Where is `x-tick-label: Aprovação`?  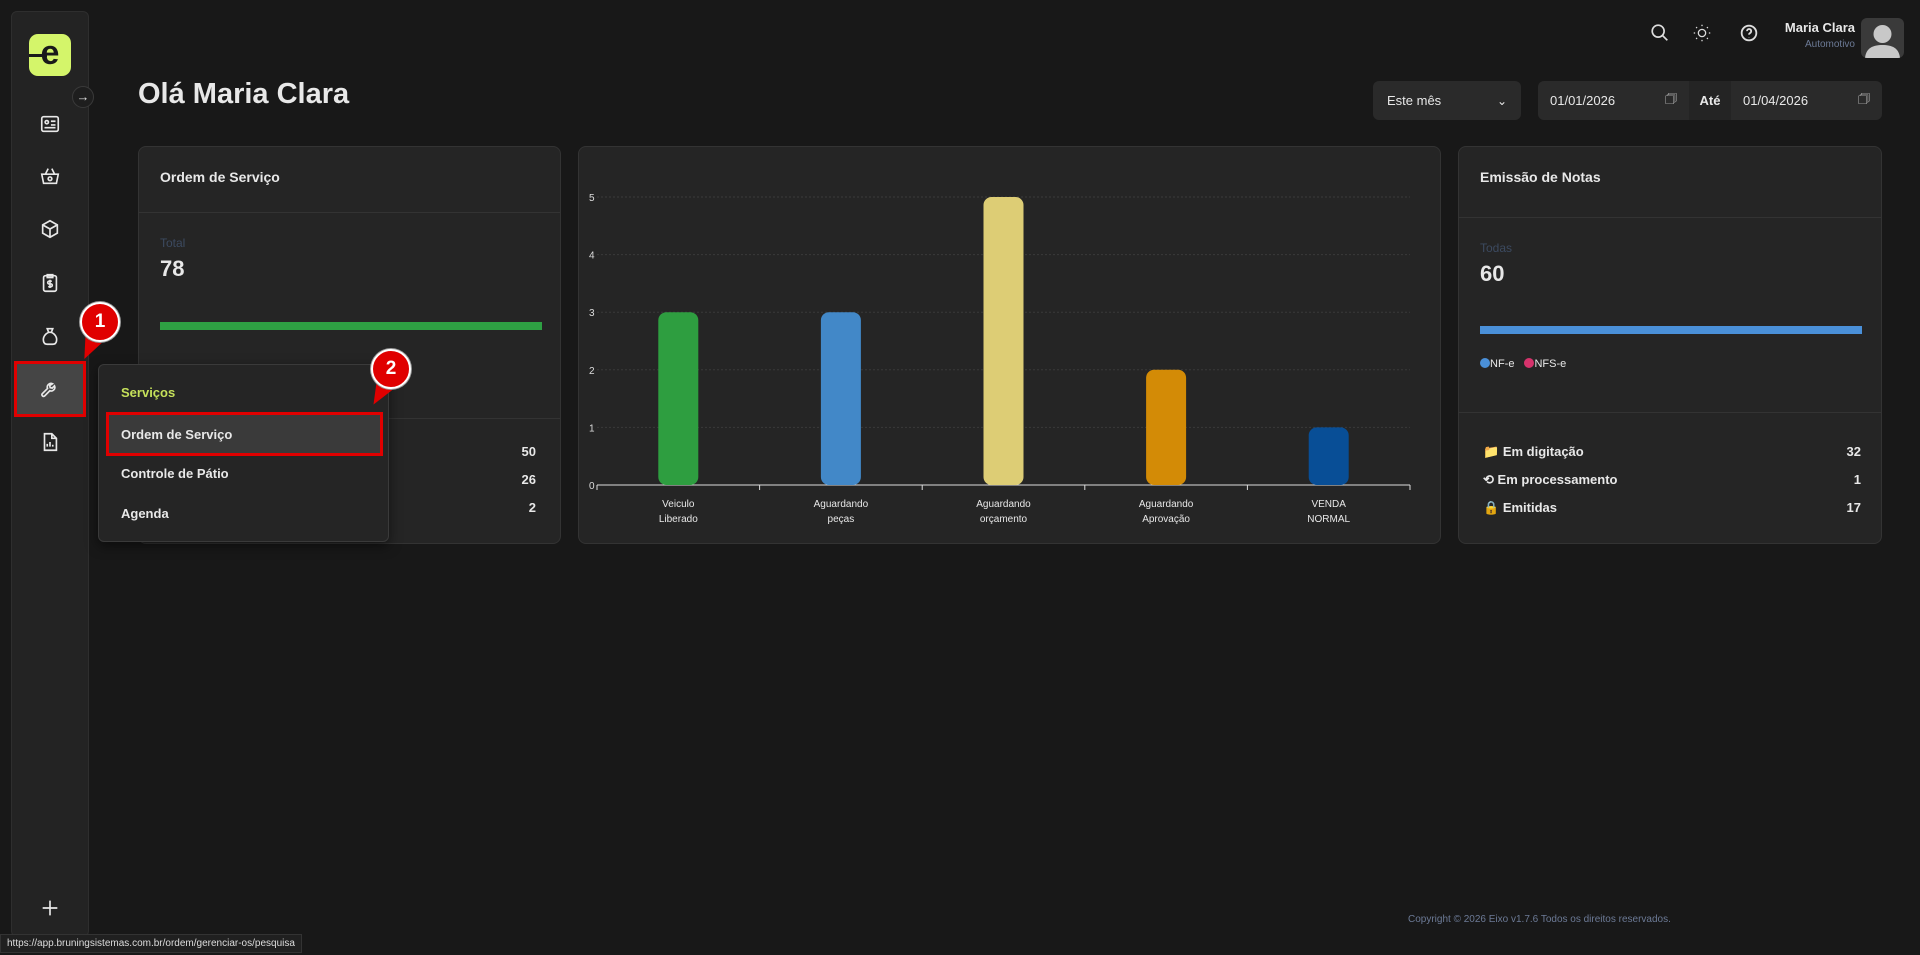
x-tick-label: Aprovação is located at coordinates (1166, 519).